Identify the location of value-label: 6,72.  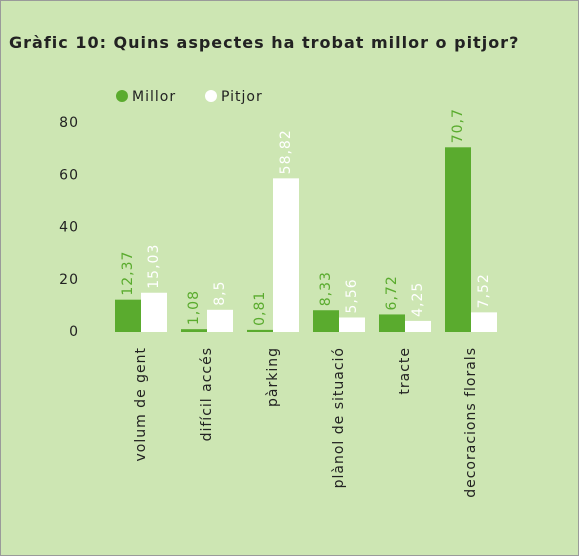
(392, 292).